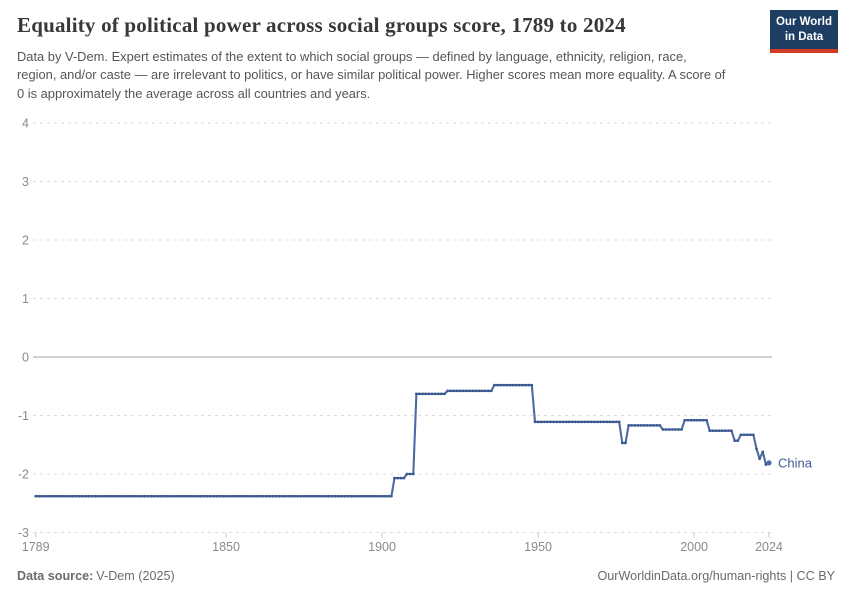  Describe the element at coordinates (25, 182) in the screenshot. I see `y-tick-label: 3` at that location.